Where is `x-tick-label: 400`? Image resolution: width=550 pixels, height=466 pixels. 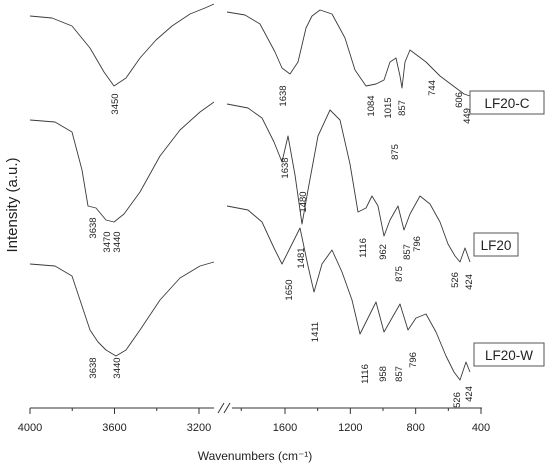
x-tick-label: 400 is located at coordinates (481, 428).